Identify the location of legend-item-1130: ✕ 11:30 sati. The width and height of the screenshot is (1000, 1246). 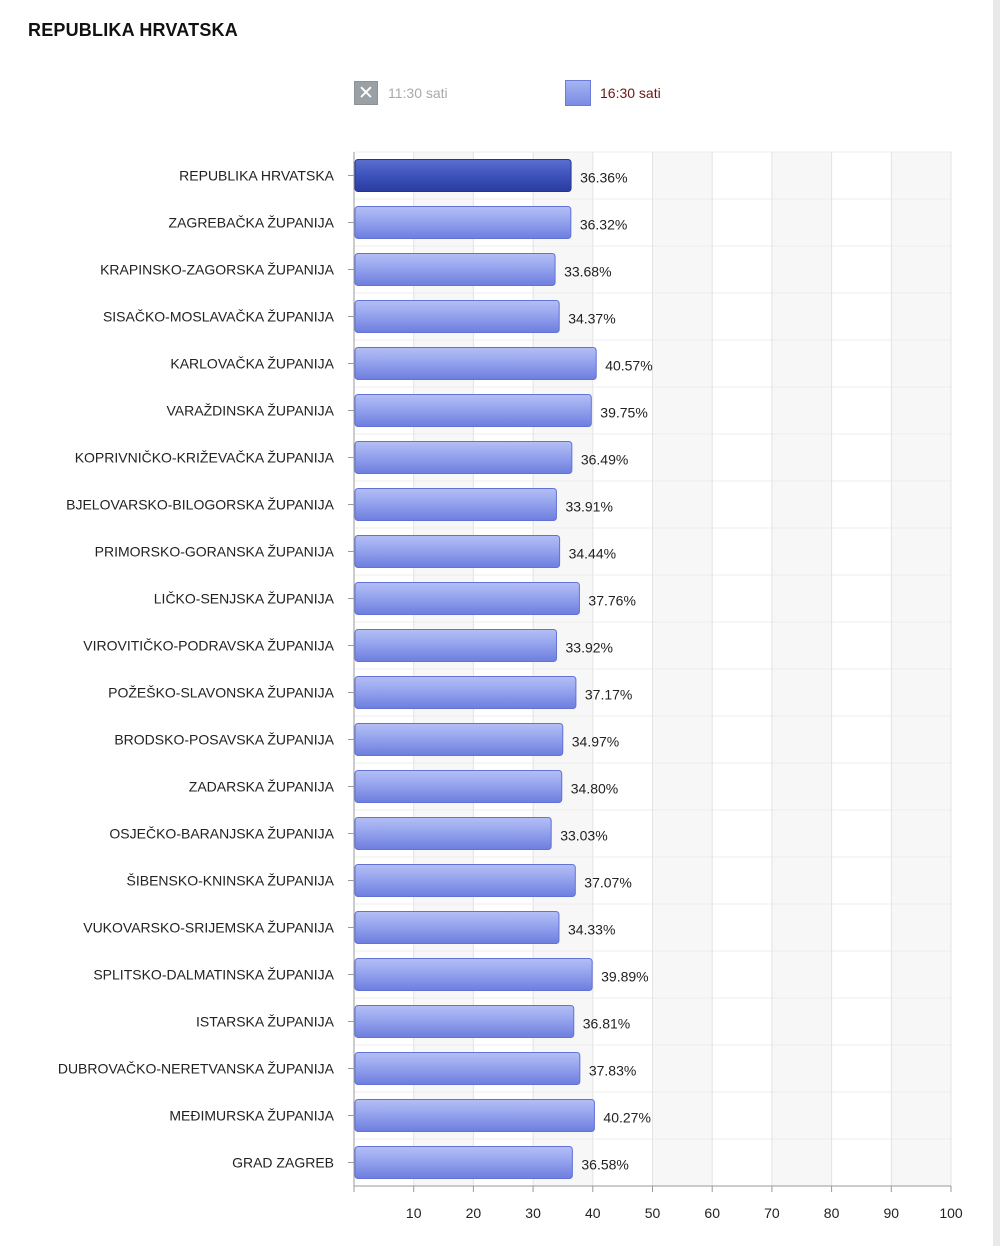
(401, 93).